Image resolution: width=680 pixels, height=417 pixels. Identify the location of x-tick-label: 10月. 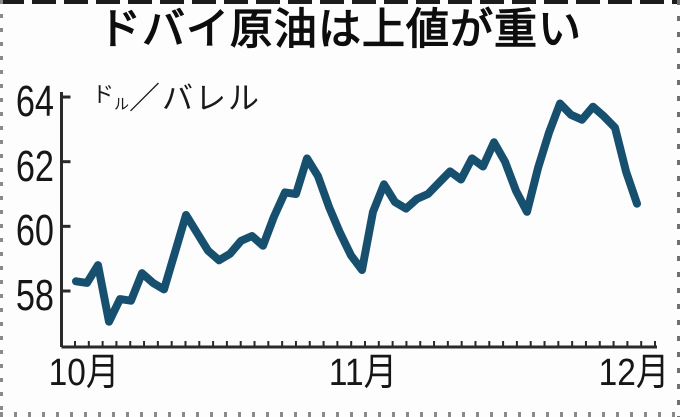
(84, 373).